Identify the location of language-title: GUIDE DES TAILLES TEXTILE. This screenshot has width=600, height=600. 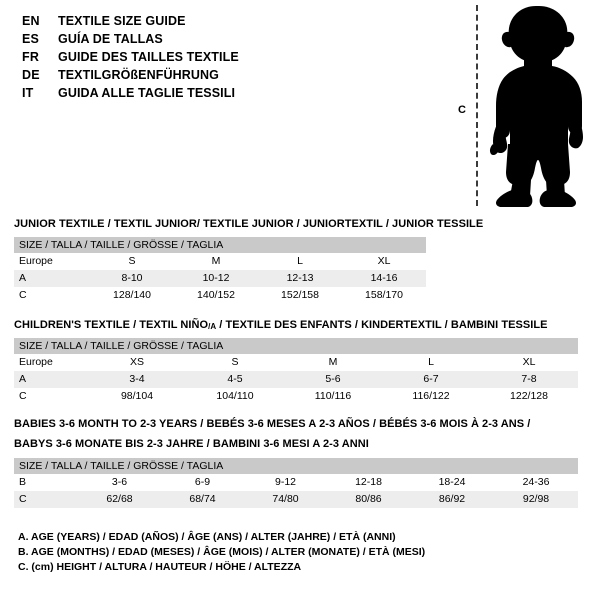
(148, 57).